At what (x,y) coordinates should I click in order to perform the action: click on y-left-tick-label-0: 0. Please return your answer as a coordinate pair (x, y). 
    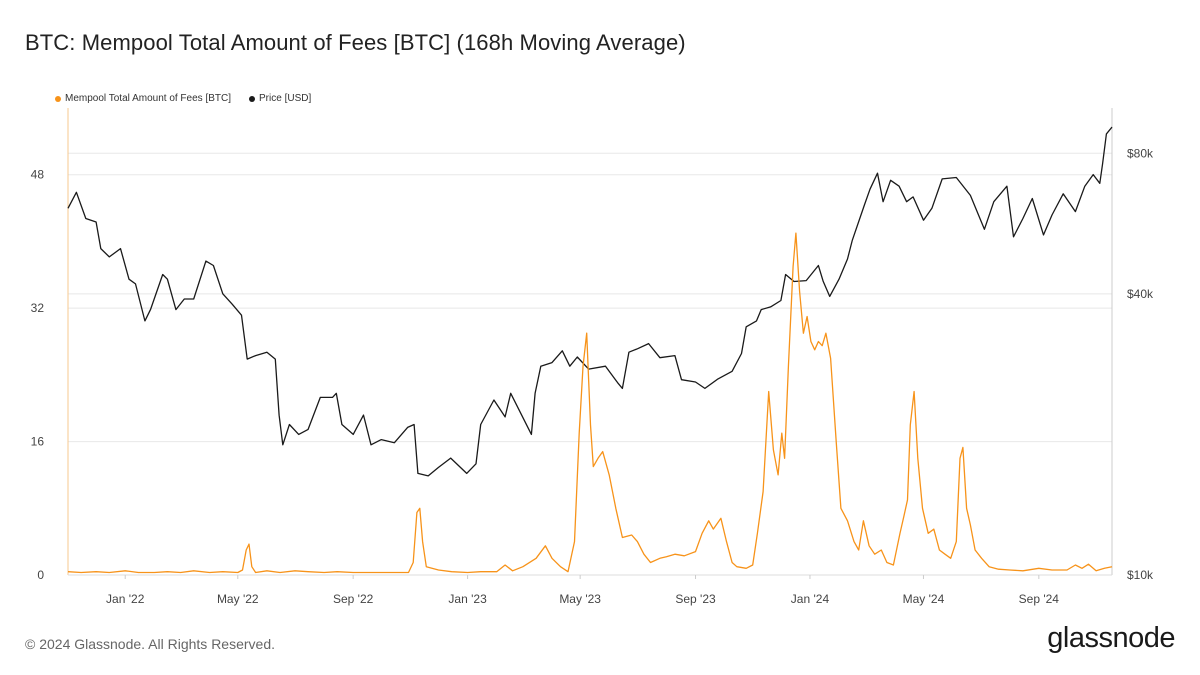
    Looking at the image, I should click on (40, 575).